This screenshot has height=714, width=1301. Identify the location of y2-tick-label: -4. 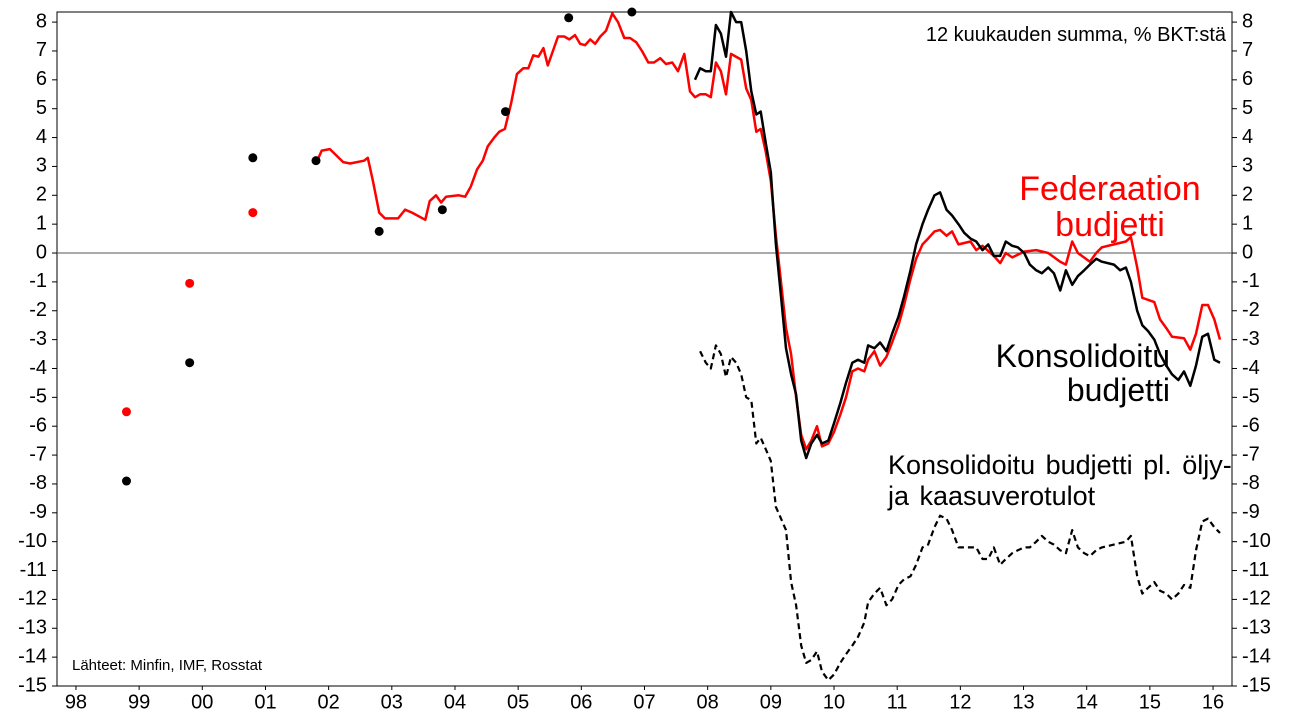
(1251, 368).